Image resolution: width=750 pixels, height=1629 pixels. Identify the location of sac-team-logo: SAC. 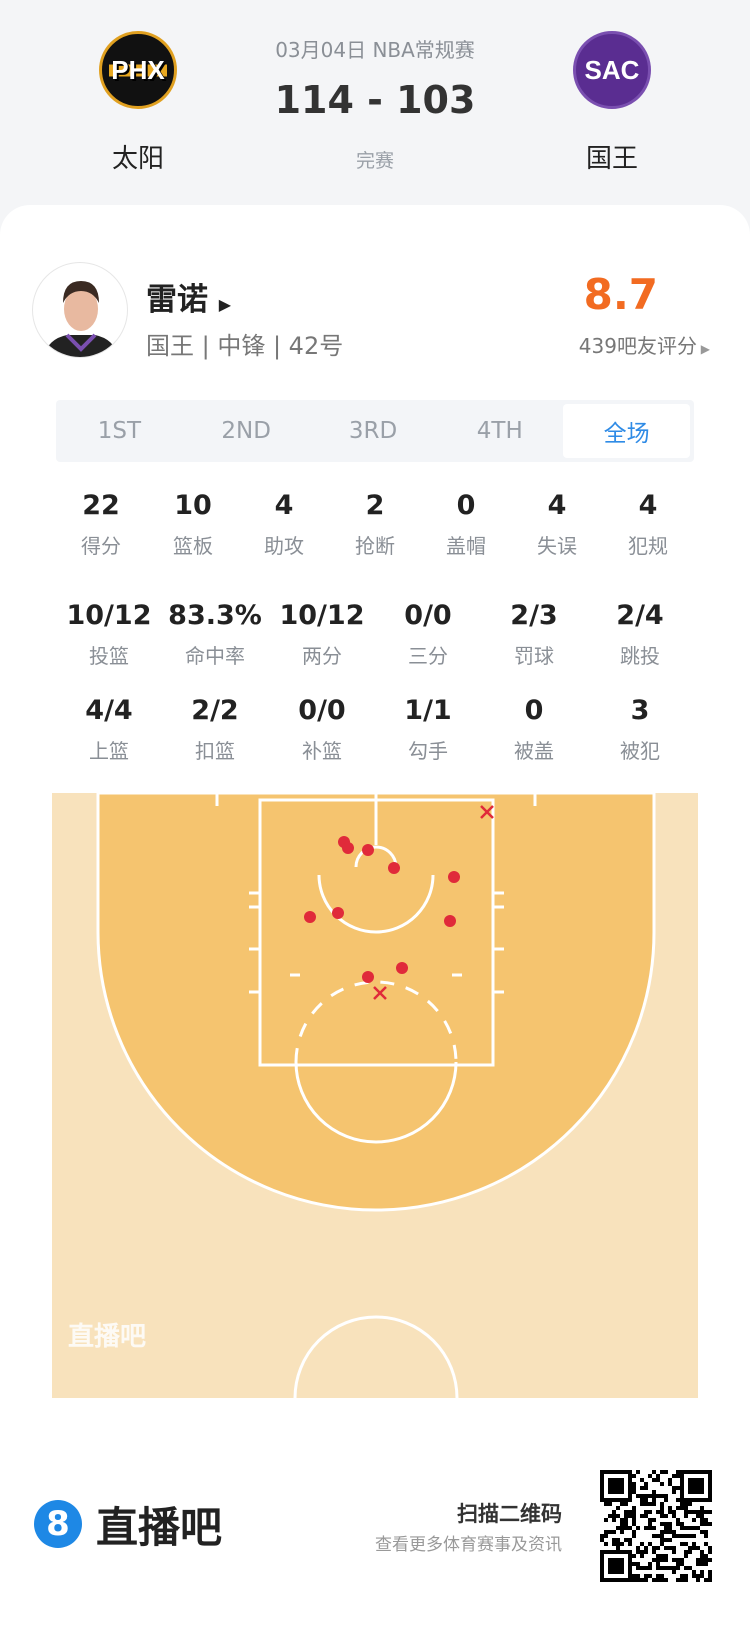
(612, 70).